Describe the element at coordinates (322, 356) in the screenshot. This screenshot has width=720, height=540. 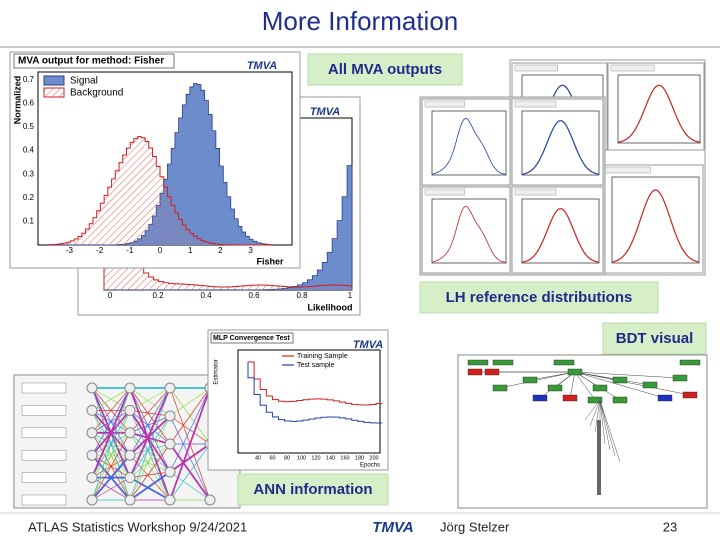
I see `legend-label: Training Sample` at that location.